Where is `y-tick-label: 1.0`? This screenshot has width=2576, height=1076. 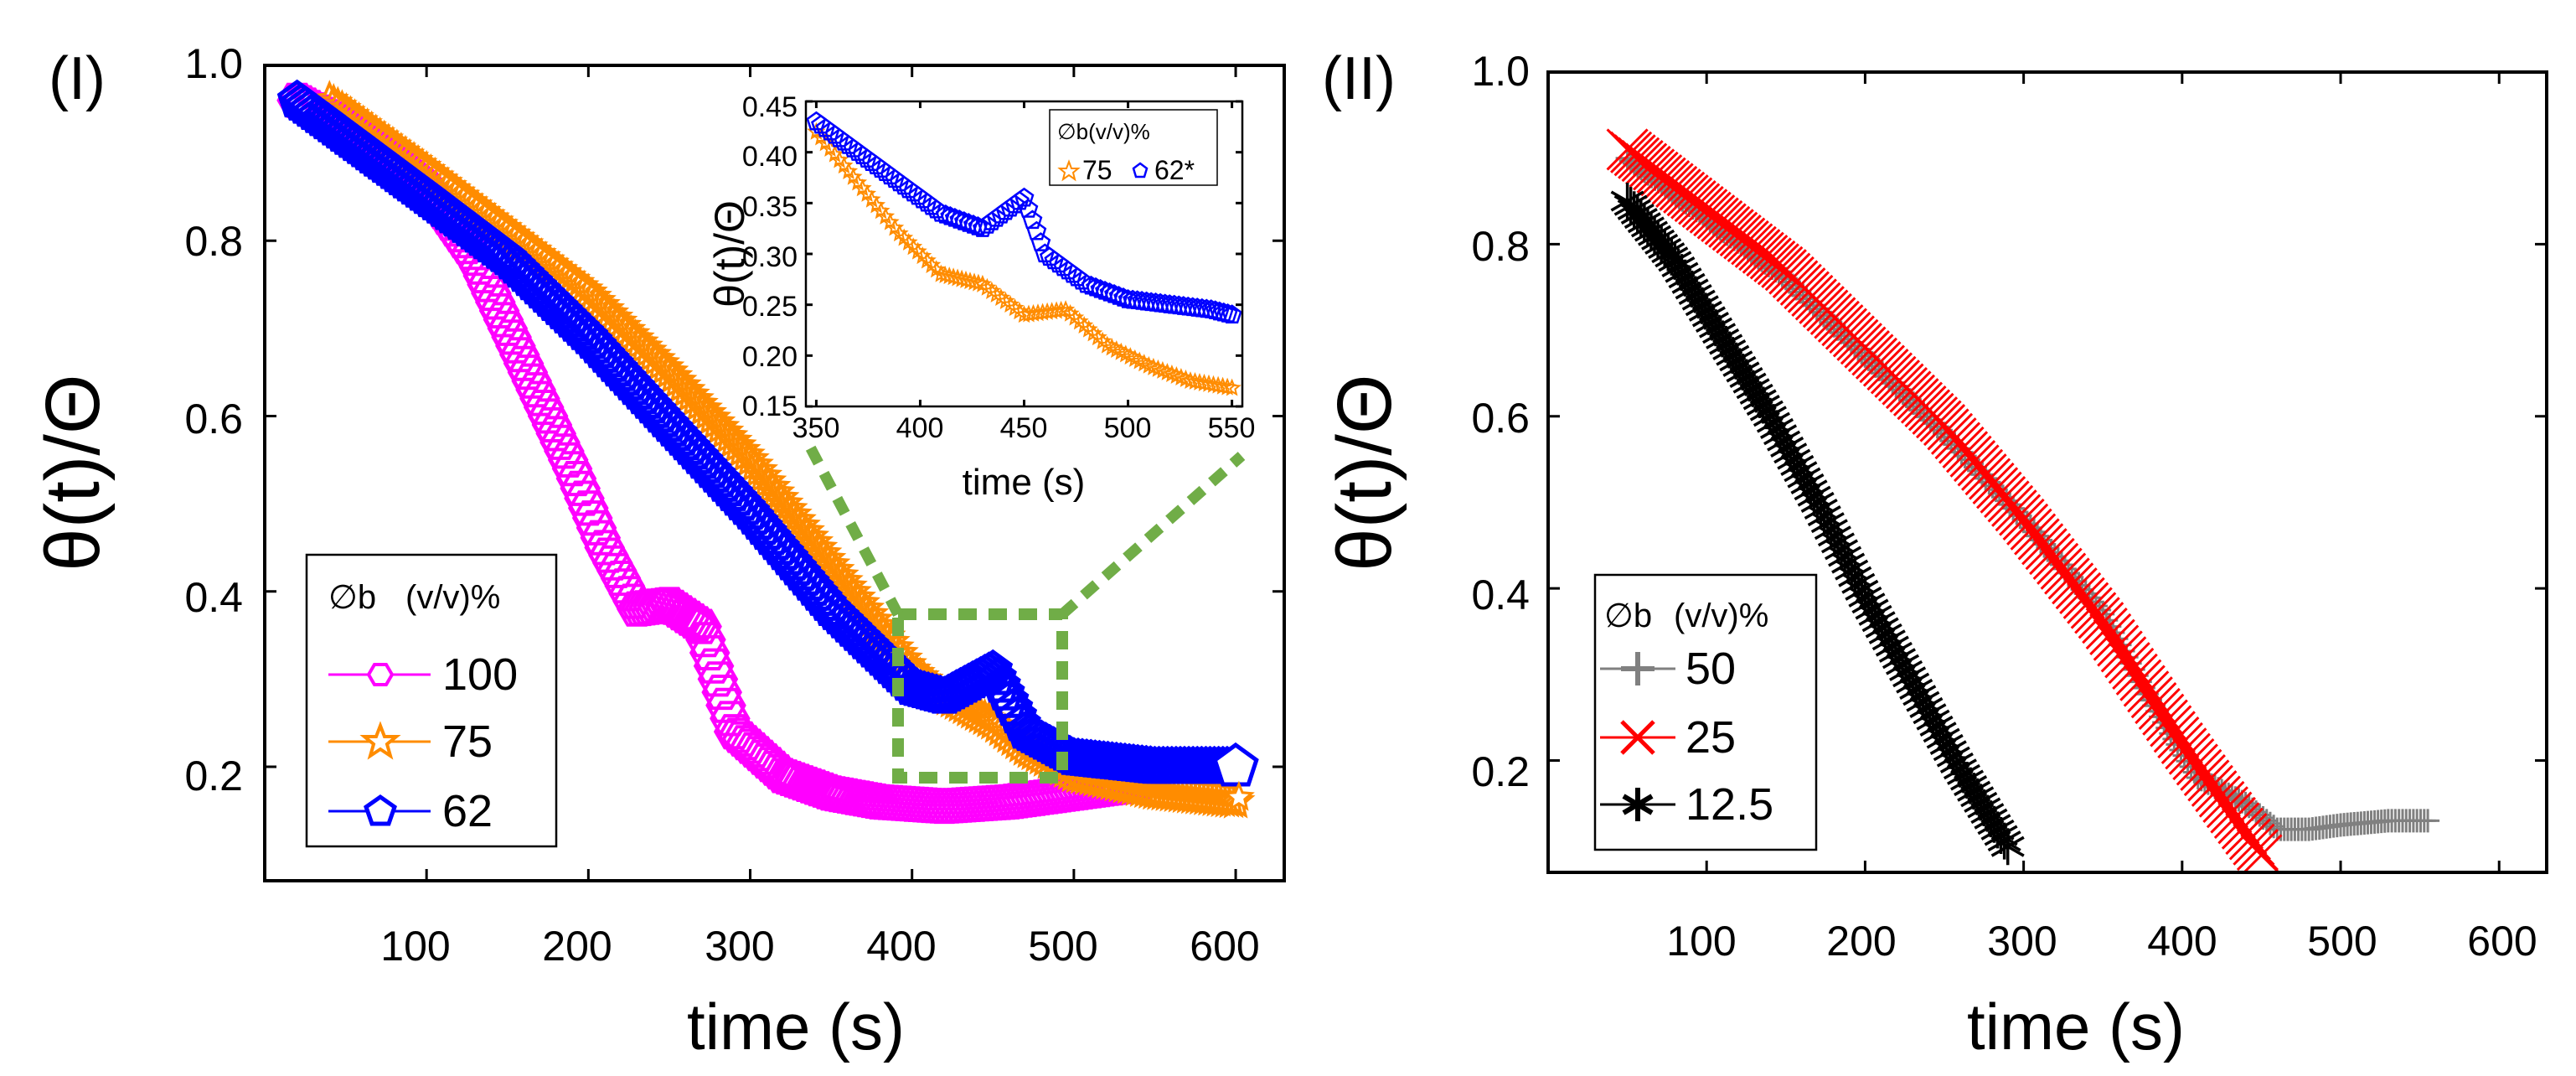
y-tick-label: 1.0 is located at coordinates (1500, 71).